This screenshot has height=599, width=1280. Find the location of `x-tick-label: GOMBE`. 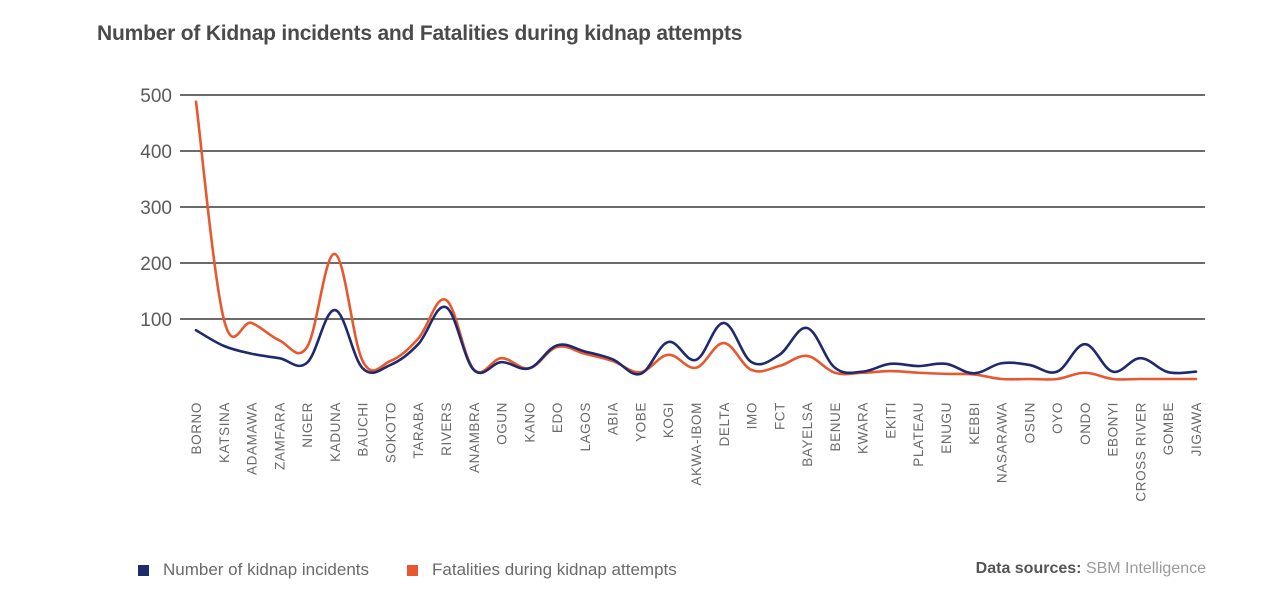

x-tick-label: GOMBE is located at coordinates (1168, 428).